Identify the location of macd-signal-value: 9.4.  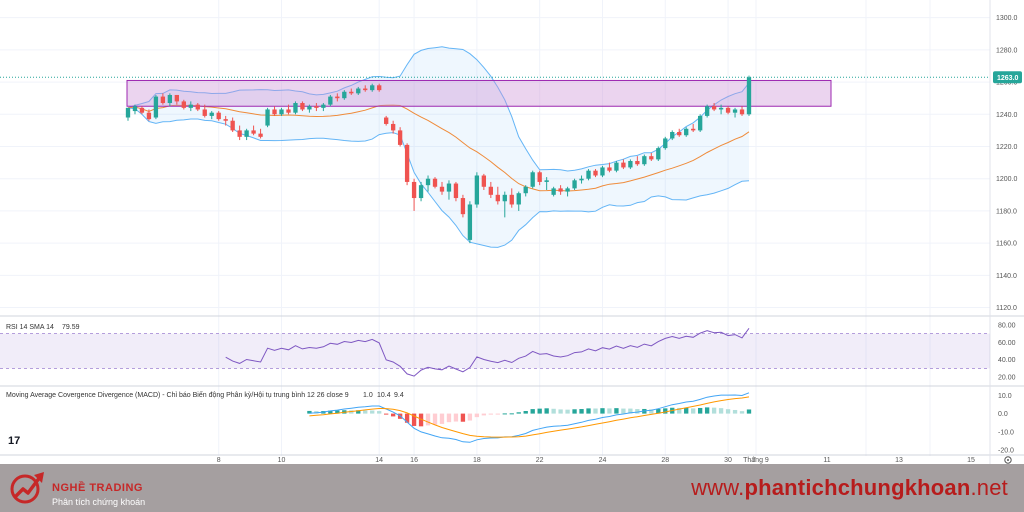
(399, 395).